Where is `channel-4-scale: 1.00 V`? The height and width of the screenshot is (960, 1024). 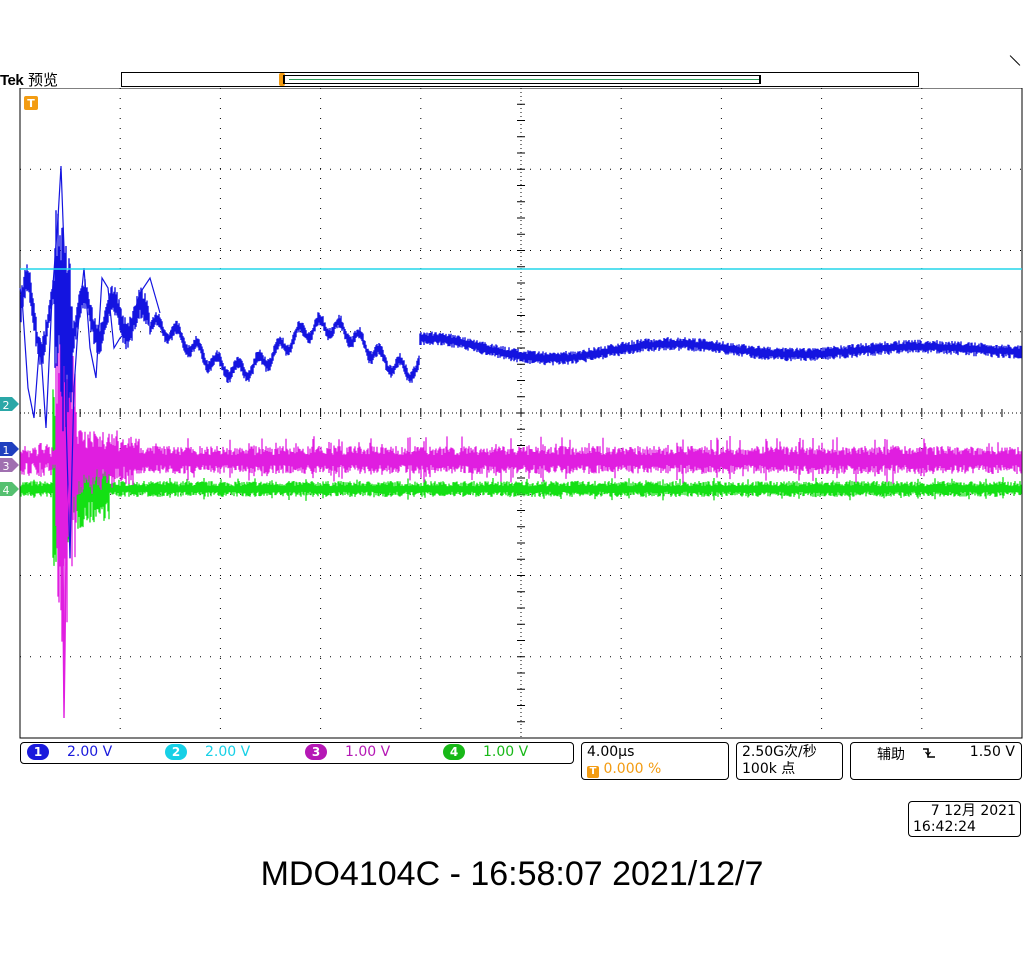
channel-4-scale: 1.00 V is located at coordinates (506, 752).